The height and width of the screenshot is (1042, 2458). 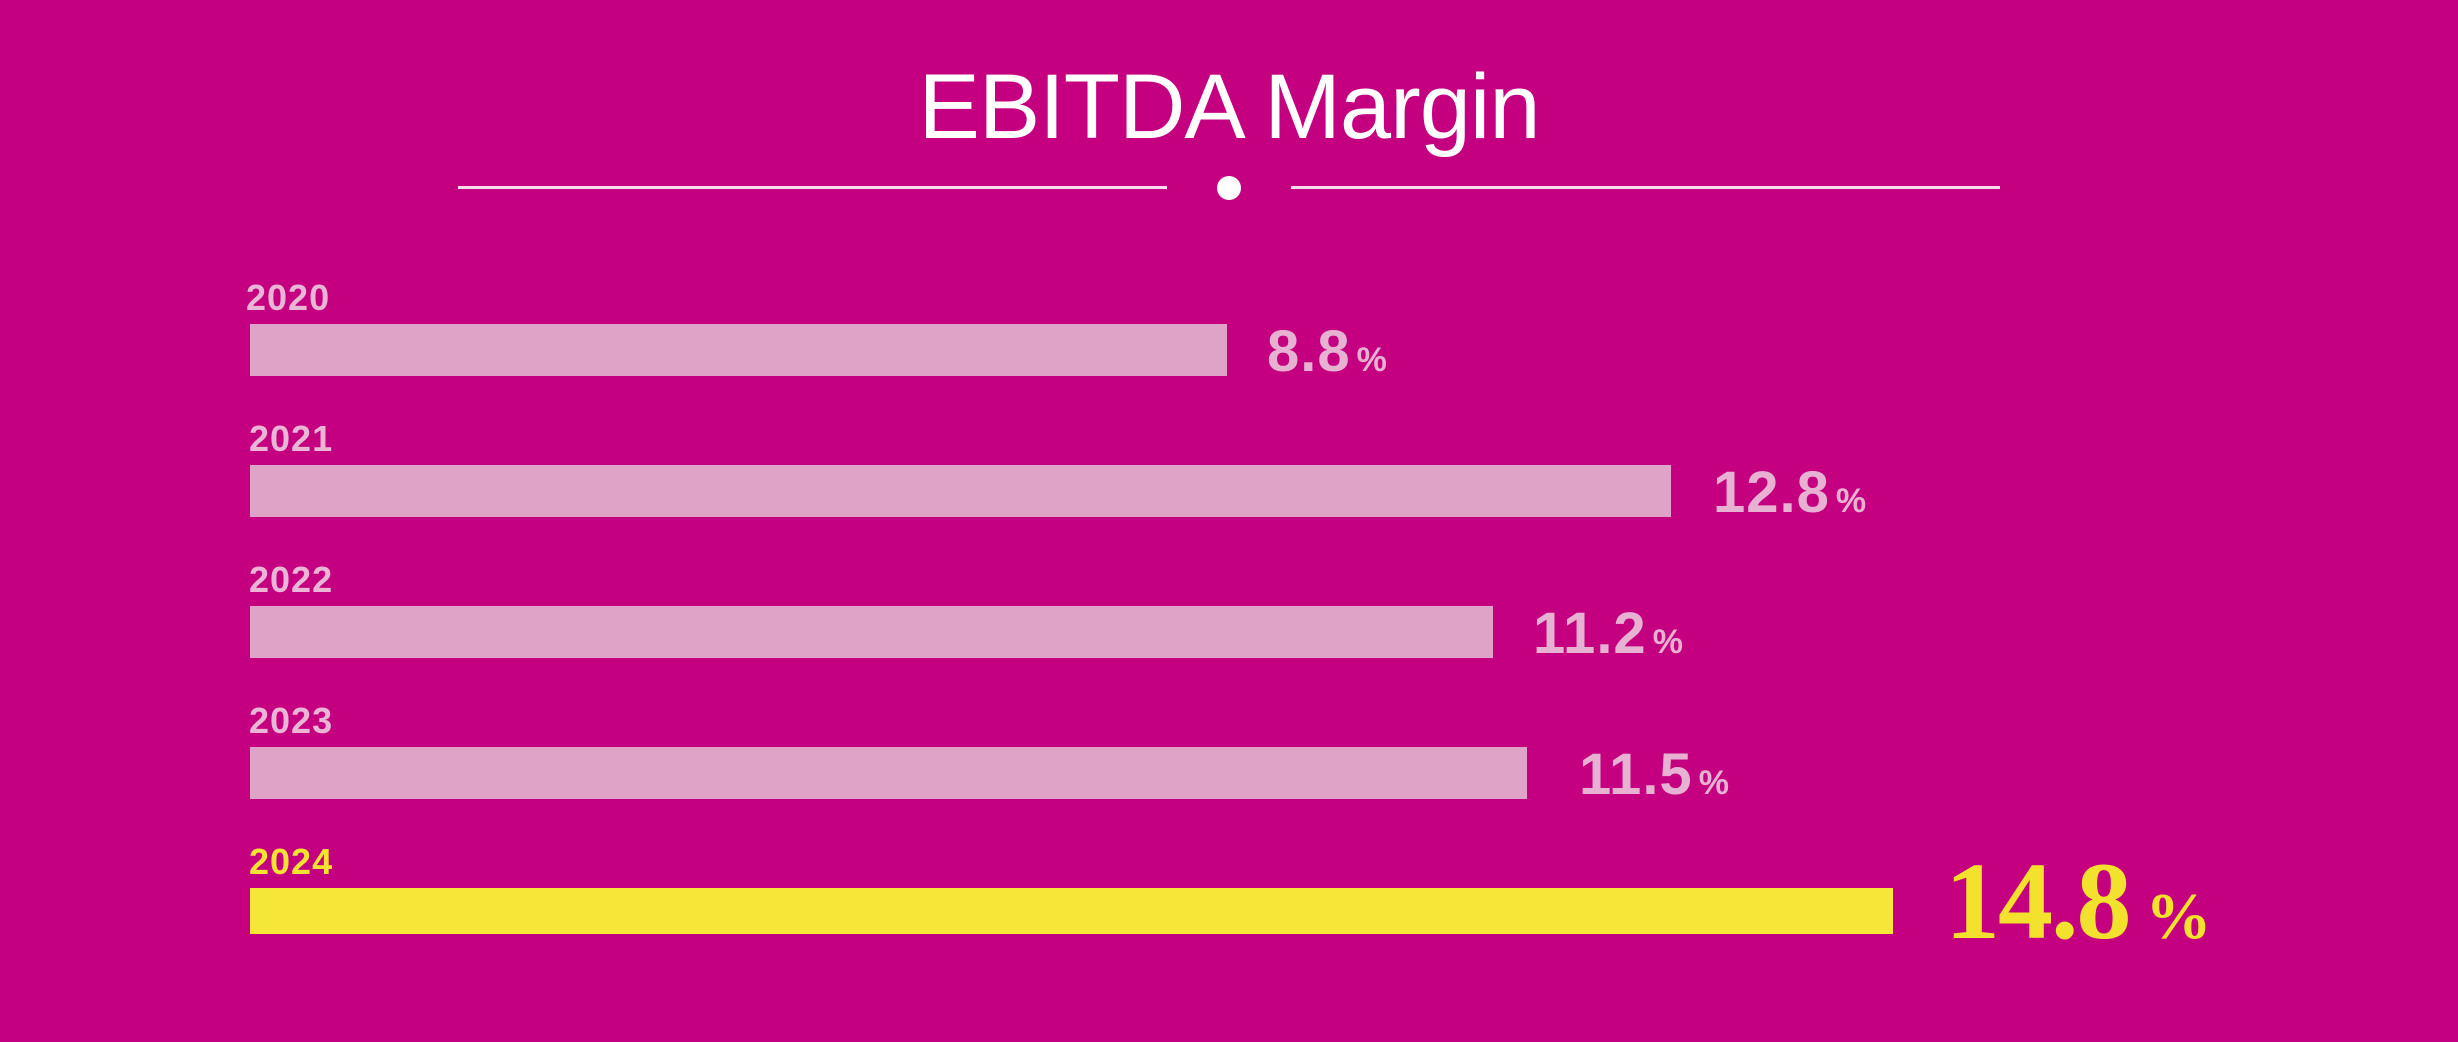 I want to click on value-number: 11.2, so click(x=1590, y=633).